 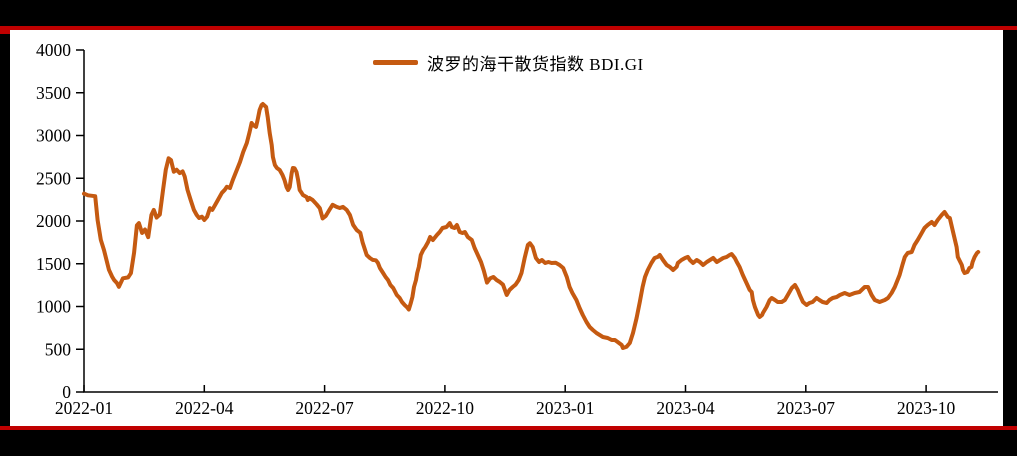 What do you see at coordinates (508, 428) in the screenshot?
I see `frame-bottom-red-line` at bounding box center [508, 428].